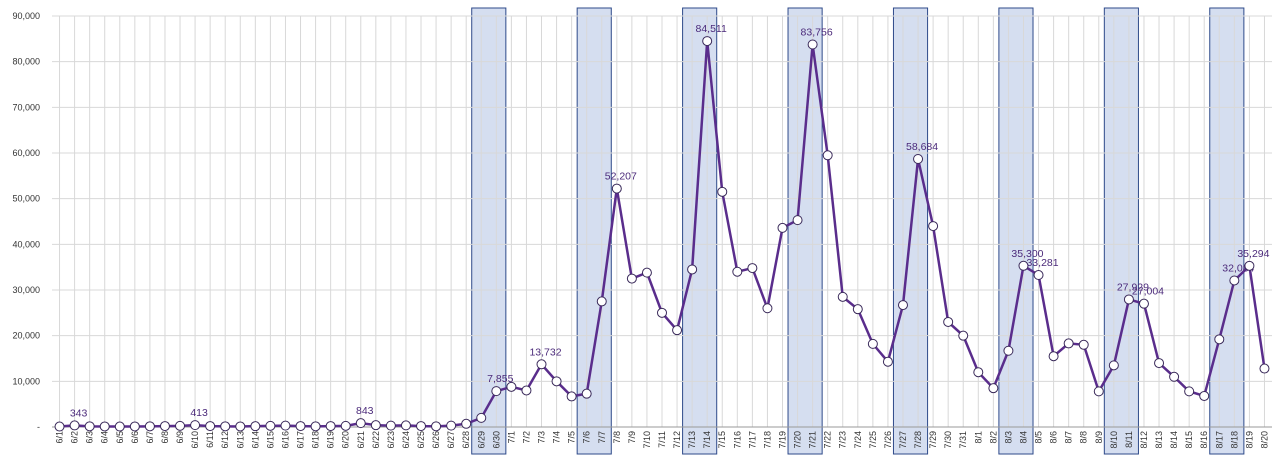  Describe the element at coordinates (1189, 440) in the screenshot. I see `x-tick-label: 8/15` at that location.